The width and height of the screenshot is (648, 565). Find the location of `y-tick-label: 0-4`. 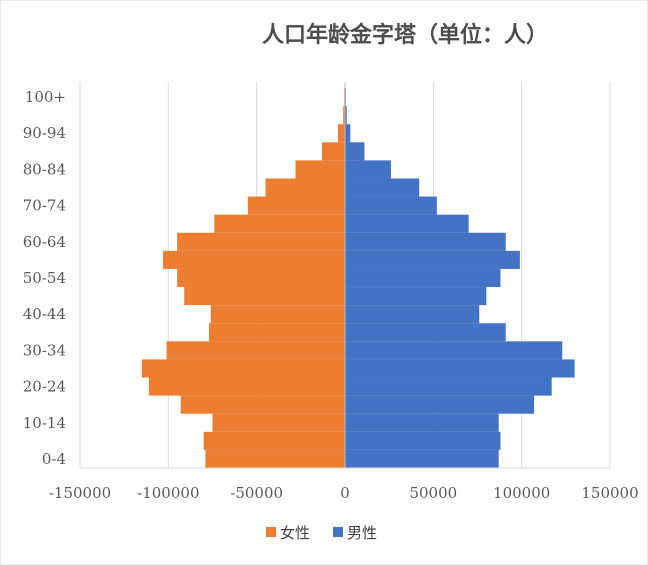

y-tick-label: 0-4 is located at coordinates (54, 459).